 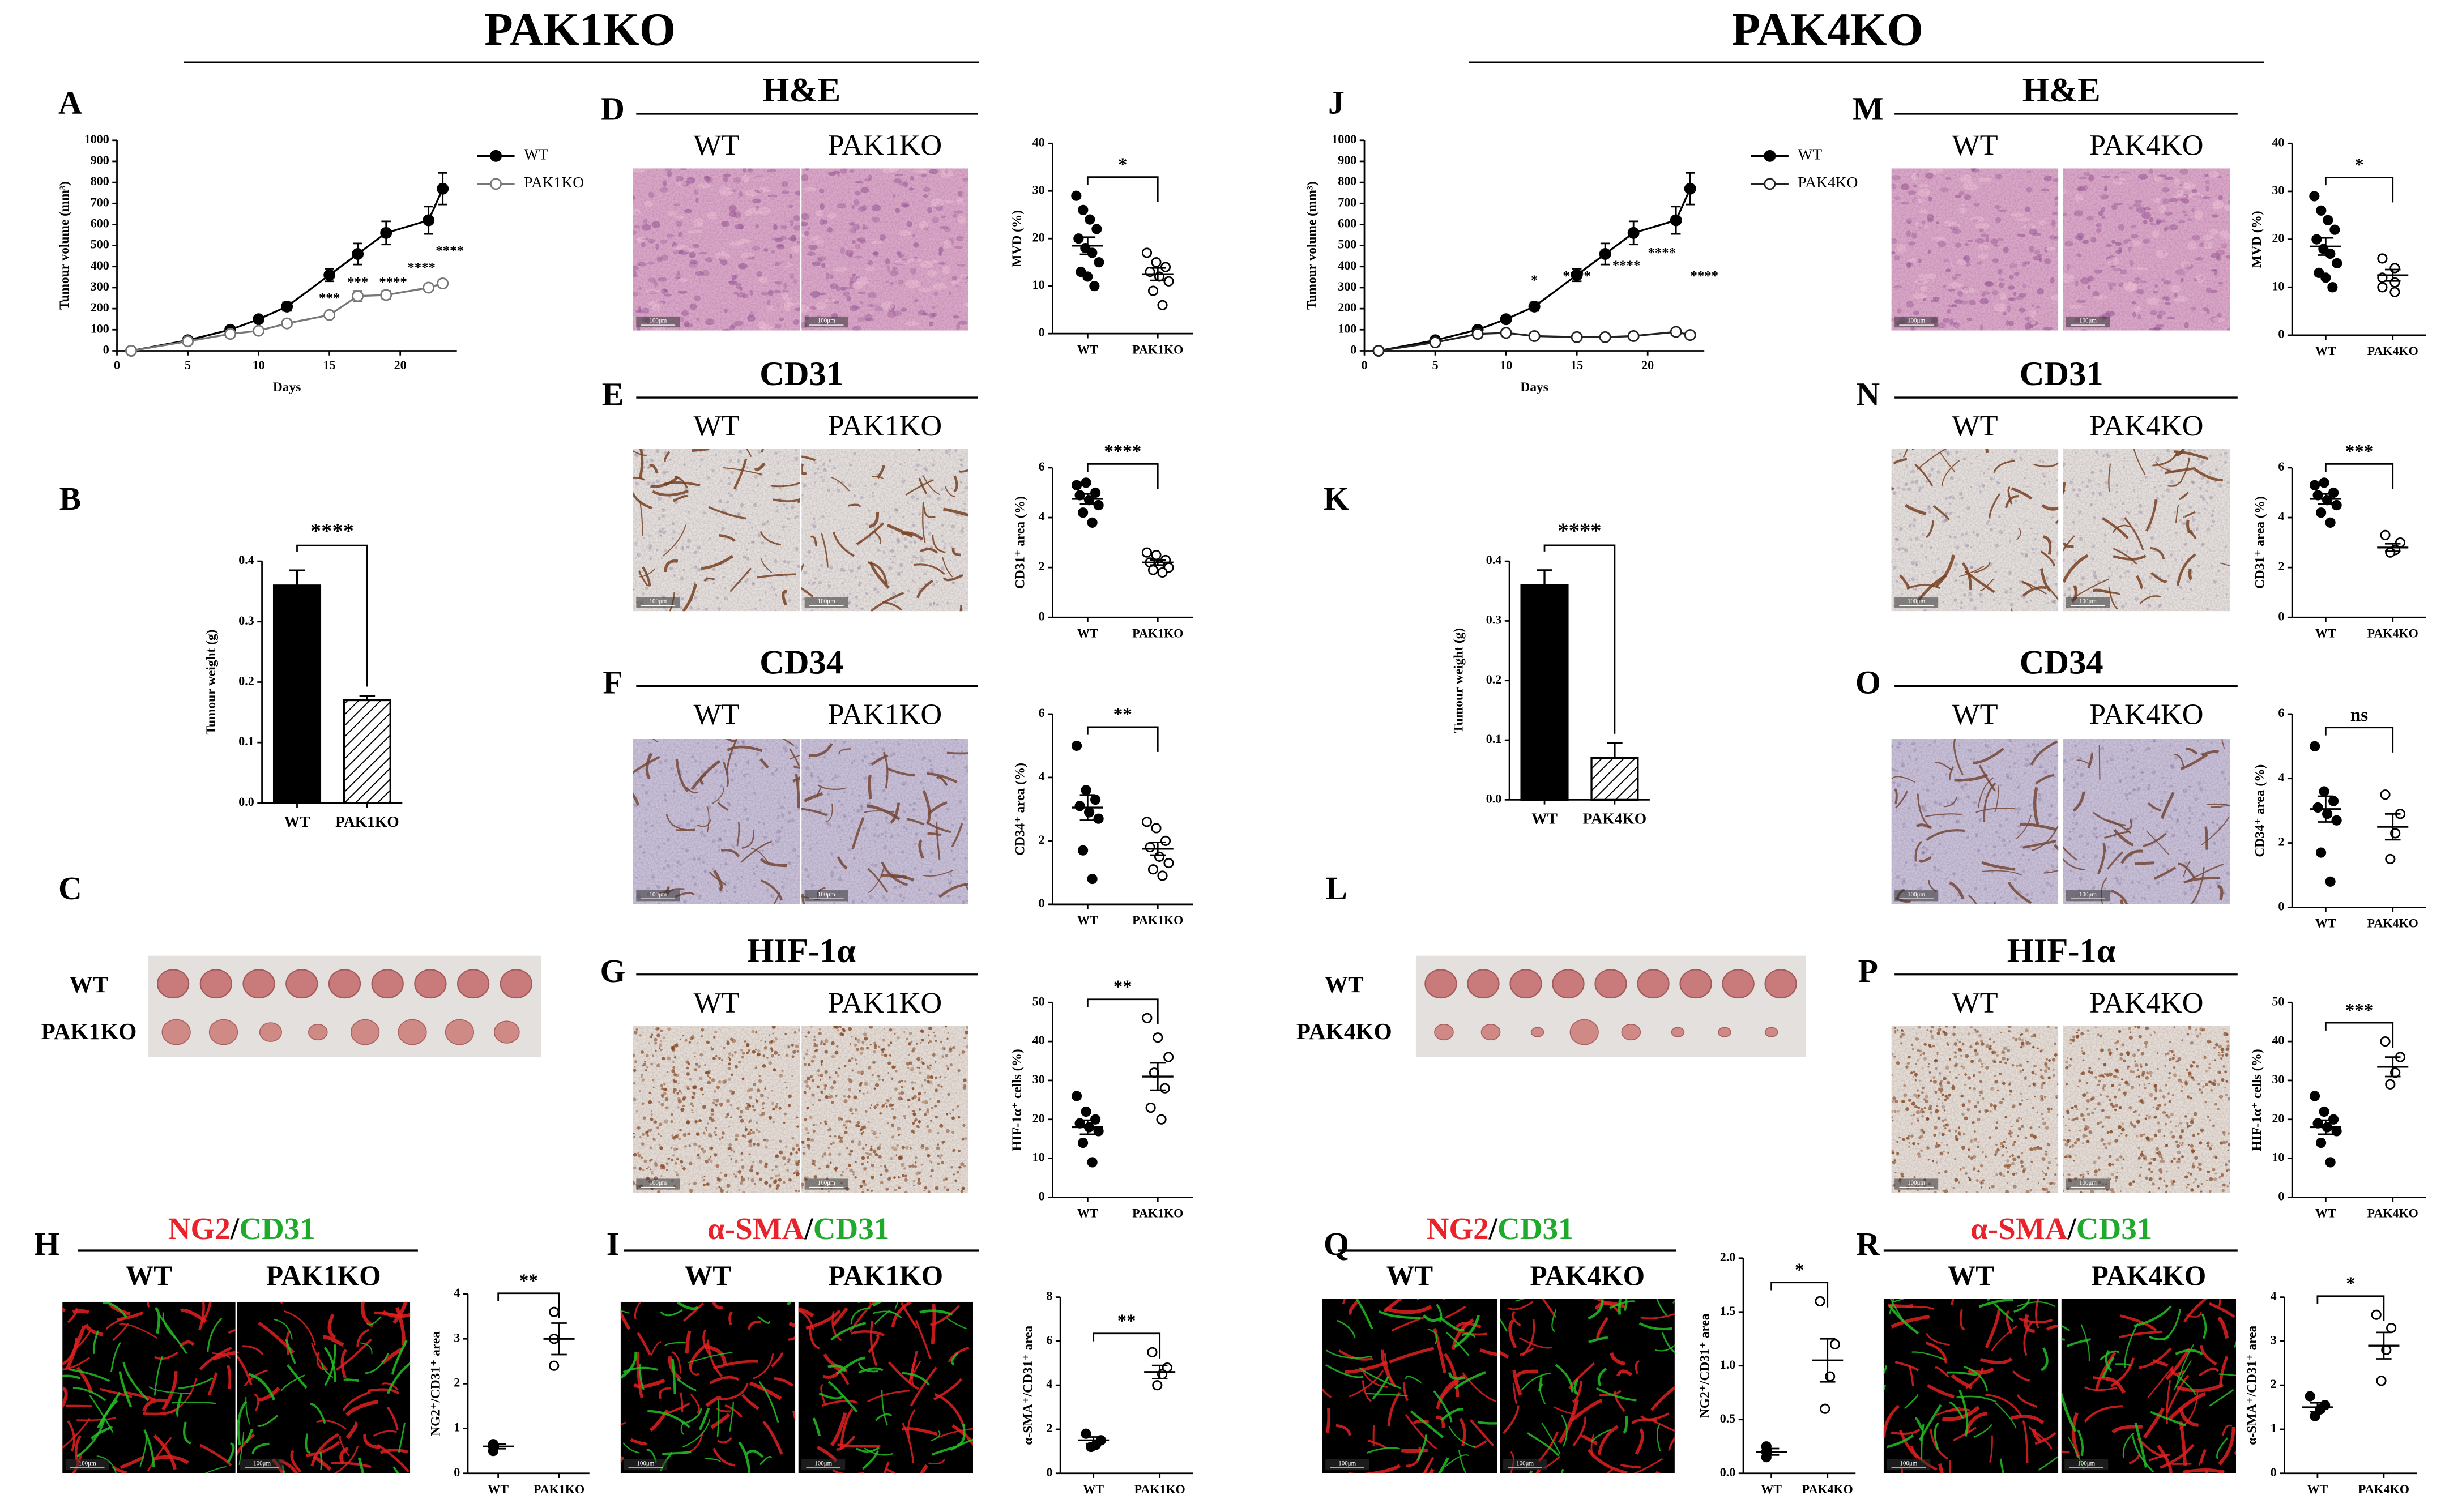 I want to click on image-label: WT, so click(x=716, y=1002).